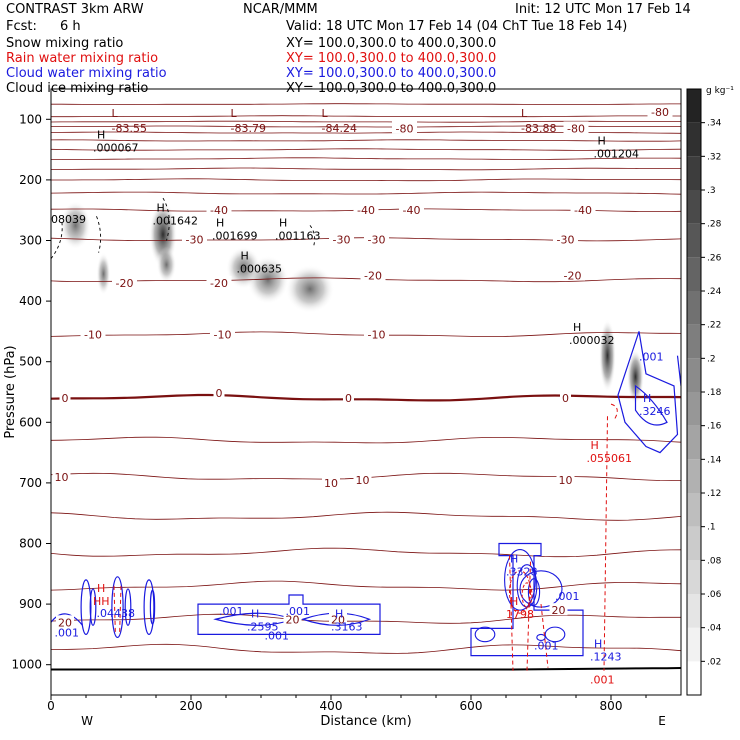  What do you see at coordinates (655, 411) in the screenshot?
I see `maximum-value-label: .3246` at bounding box center [655, 411].